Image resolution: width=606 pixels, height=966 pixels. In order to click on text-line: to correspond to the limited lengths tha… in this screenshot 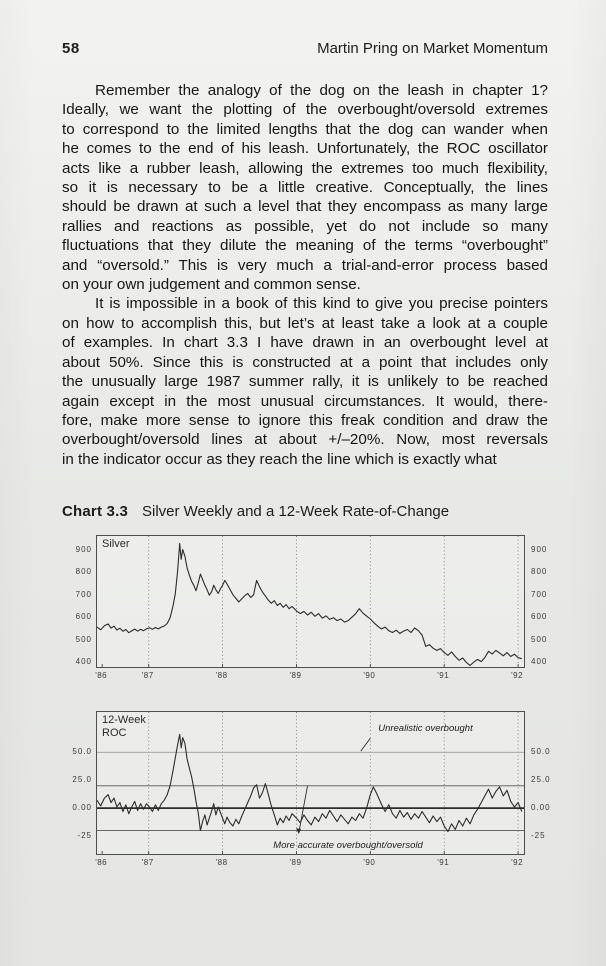, I will do `click(305, 129)`.